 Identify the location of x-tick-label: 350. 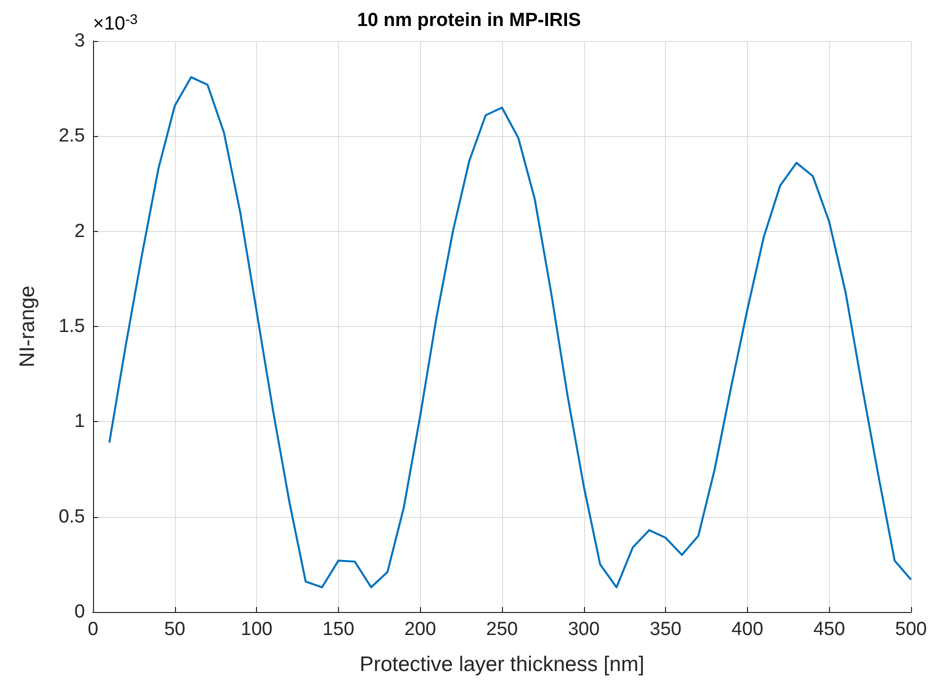
(666, 629).